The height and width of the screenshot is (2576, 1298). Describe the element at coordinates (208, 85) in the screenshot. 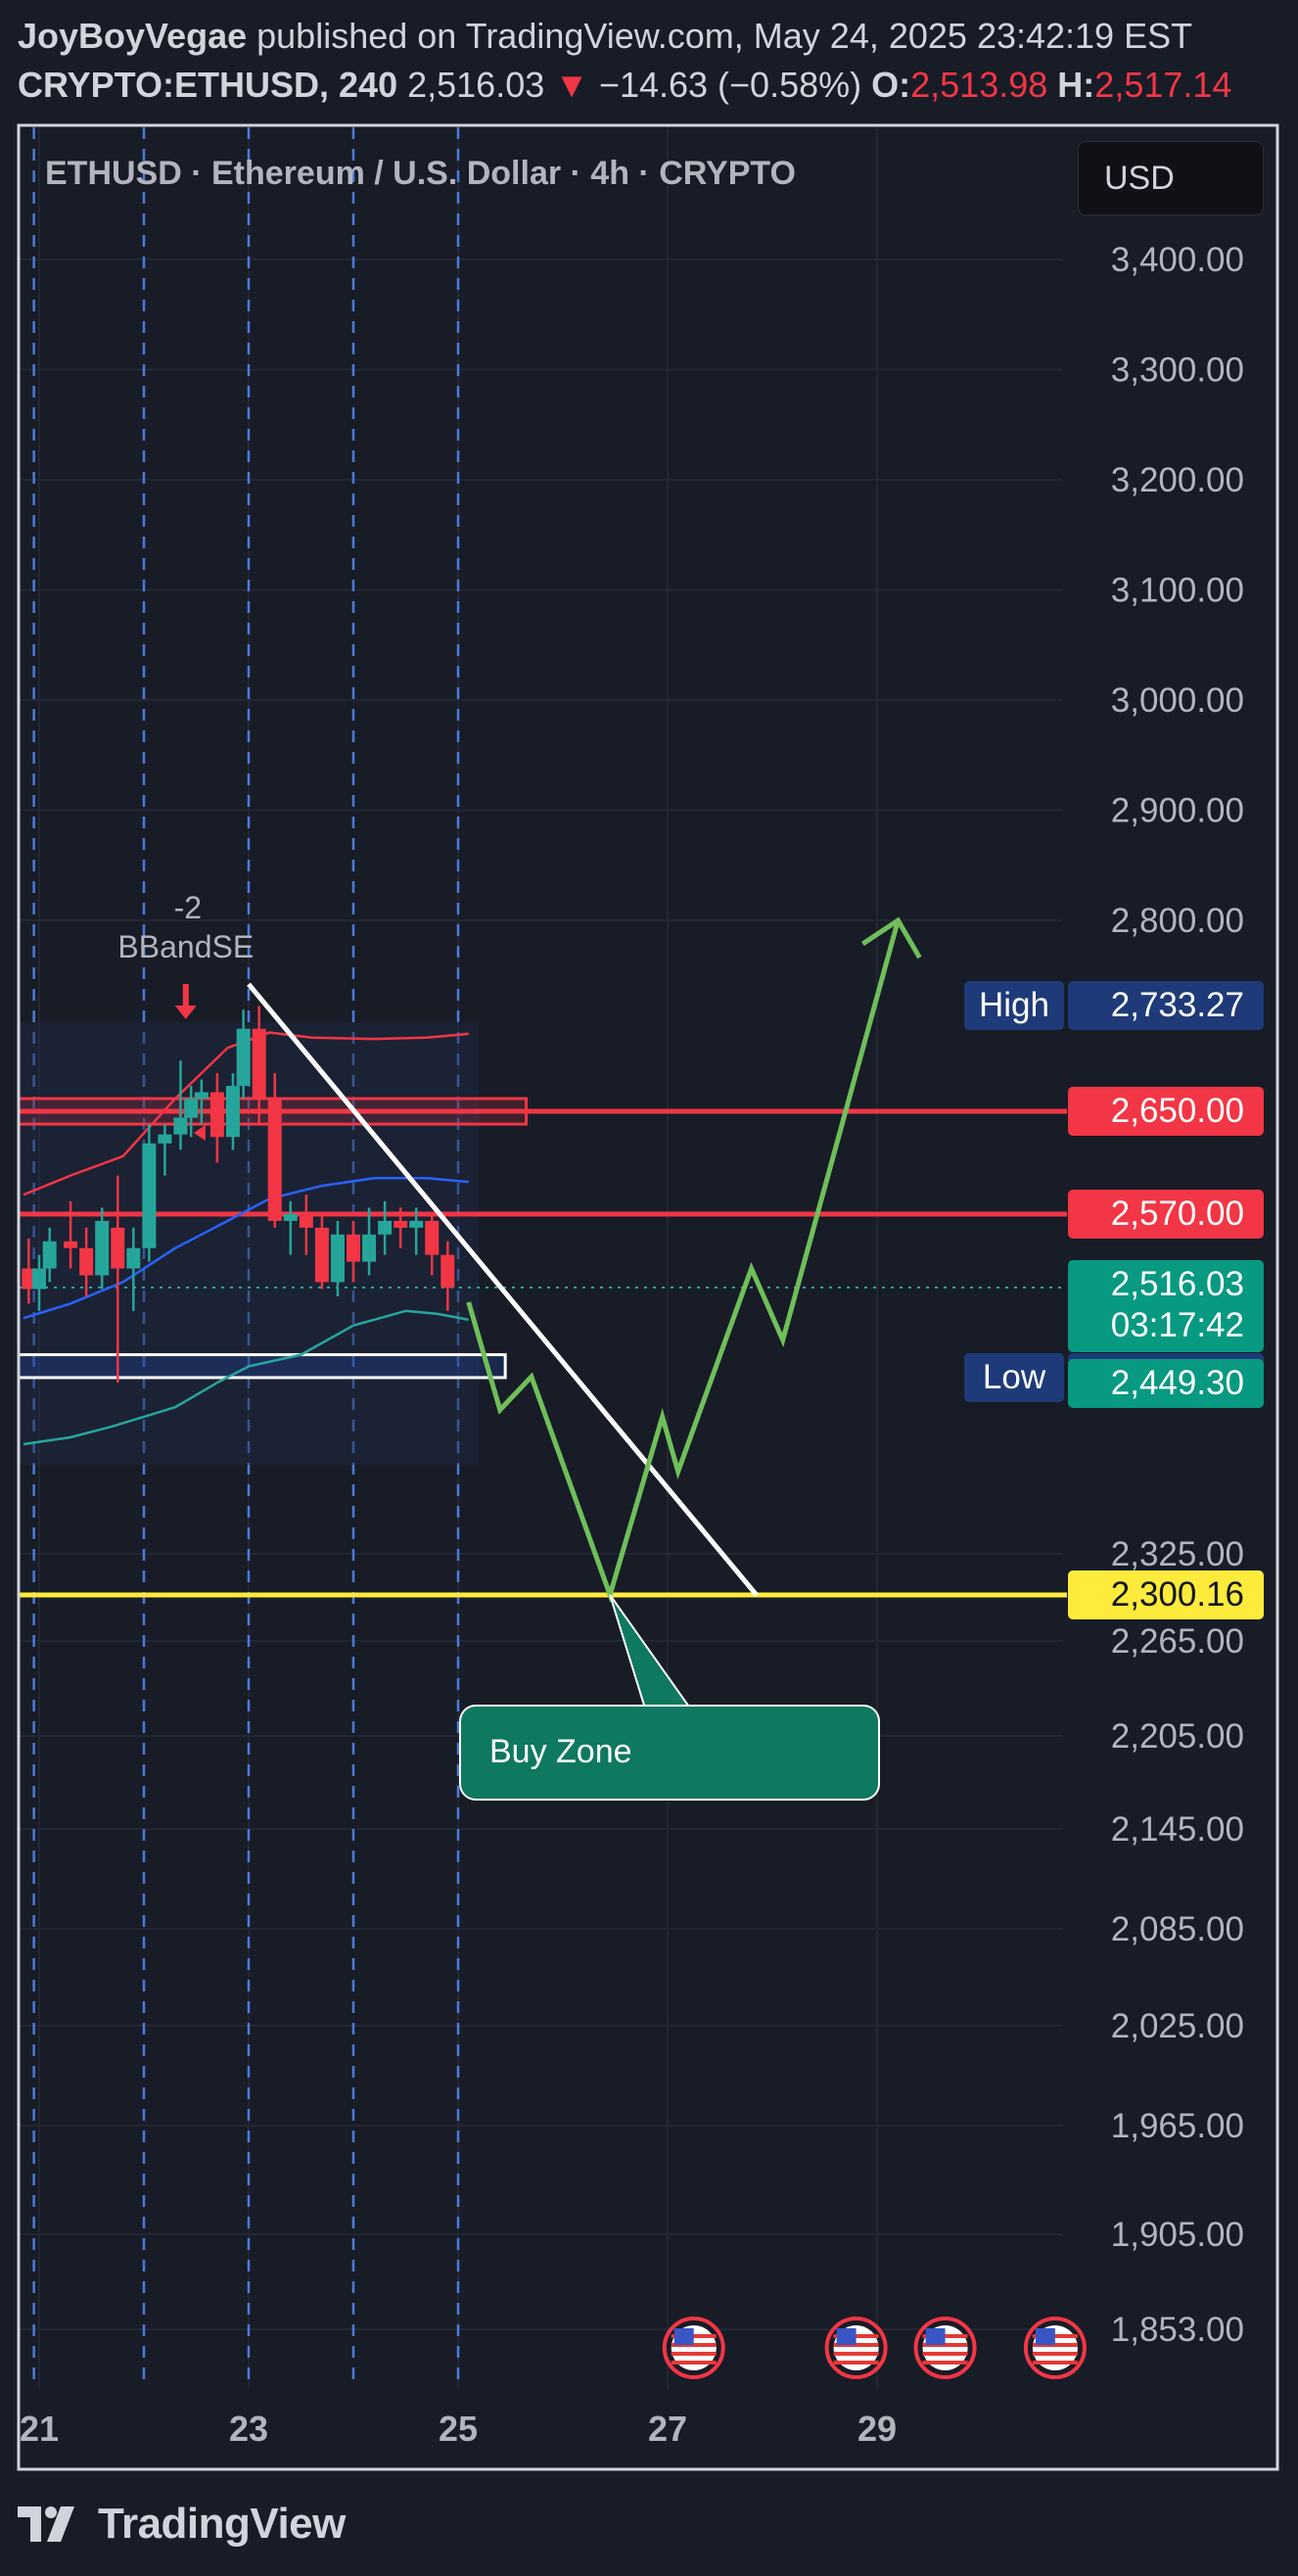

I see `symbol-interval: CRYPTO:ETHUSD, 240` at that location.